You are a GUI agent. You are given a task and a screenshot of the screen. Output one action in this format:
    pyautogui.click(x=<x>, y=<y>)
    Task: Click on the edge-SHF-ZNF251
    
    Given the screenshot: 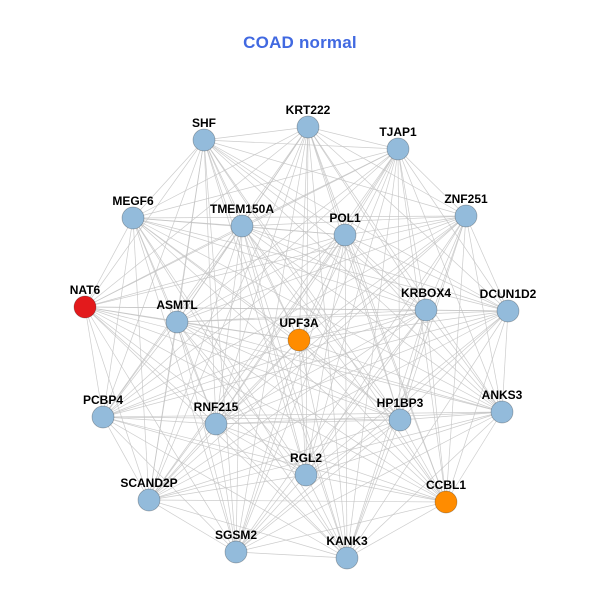 What is the action you would take?
    pyautogui.click(x=335, y=178)
    